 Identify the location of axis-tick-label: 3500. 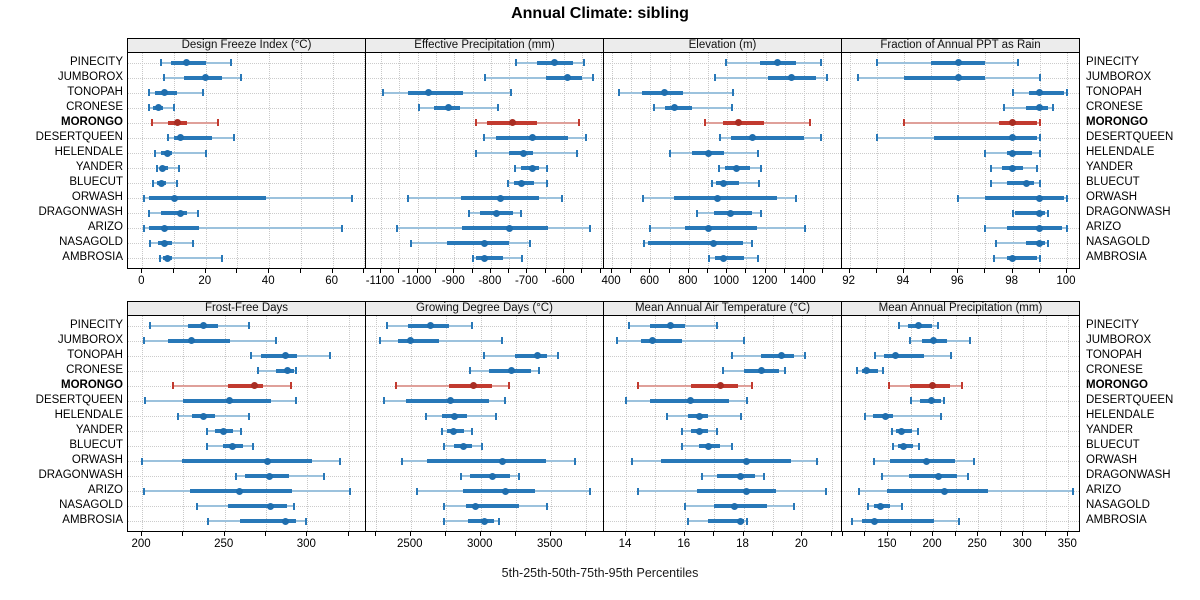
(550, 544).